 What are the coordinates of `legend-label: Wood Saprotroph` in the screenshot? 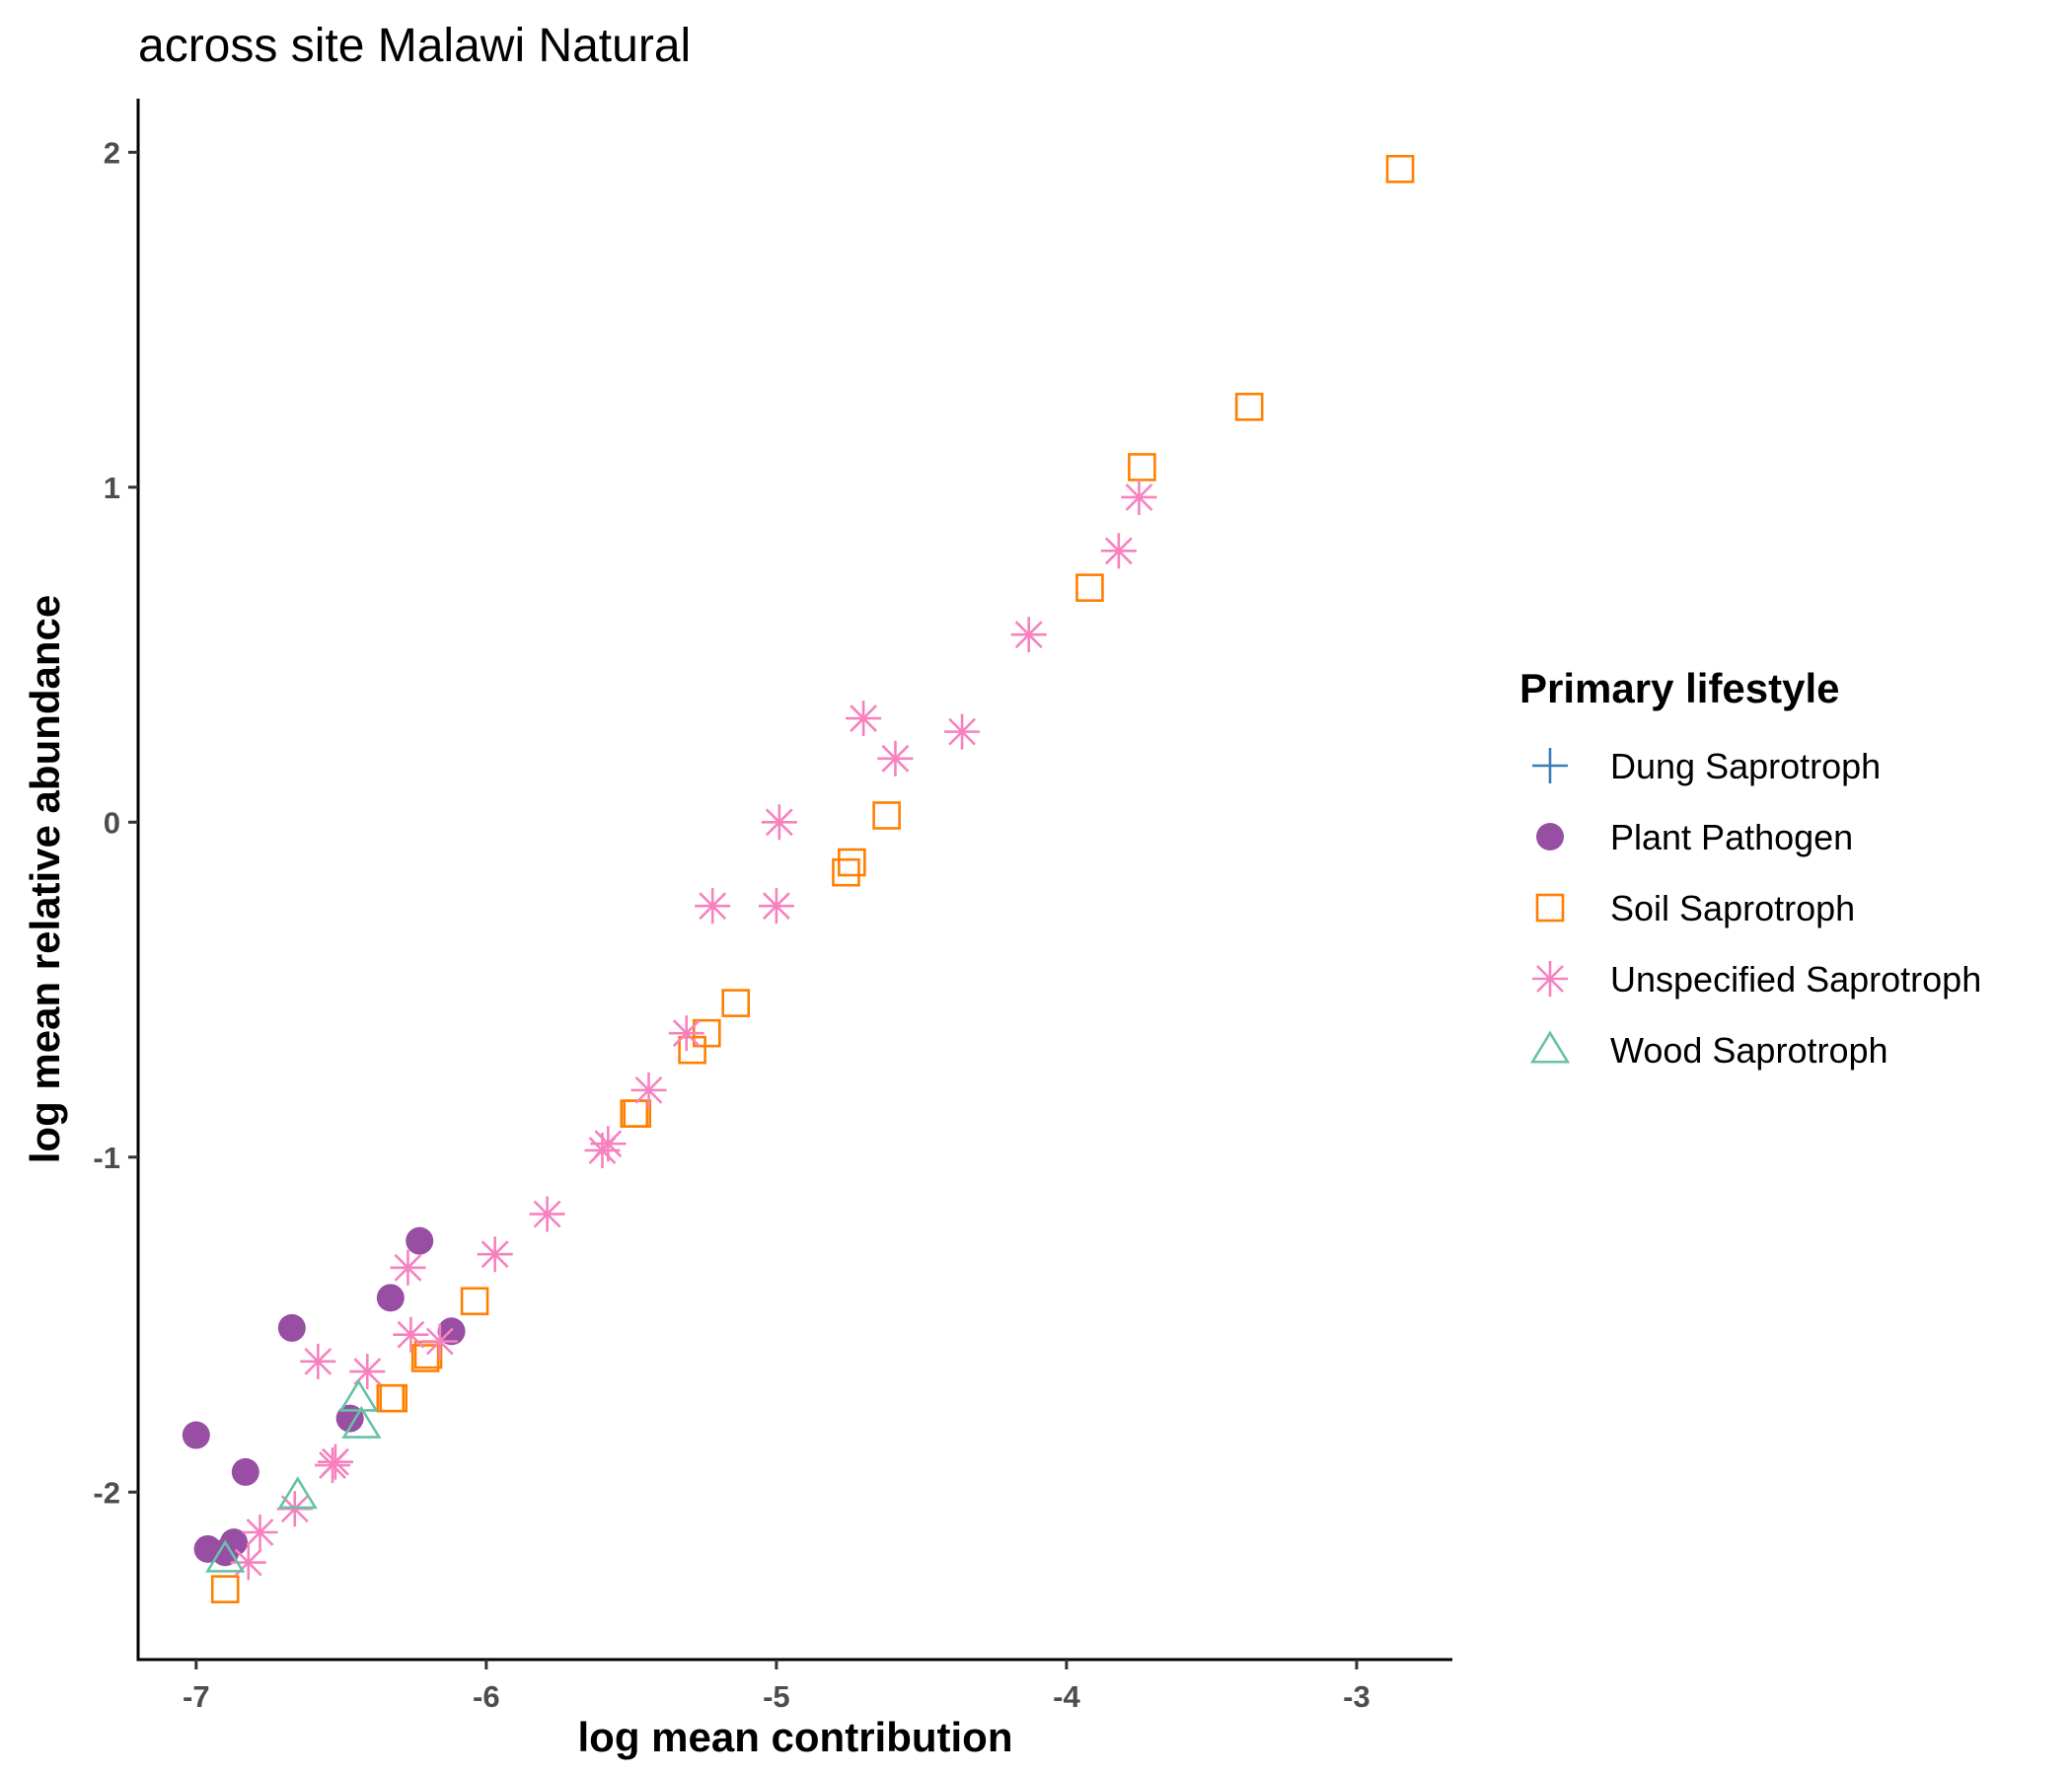 It's located at (1749, 1051).